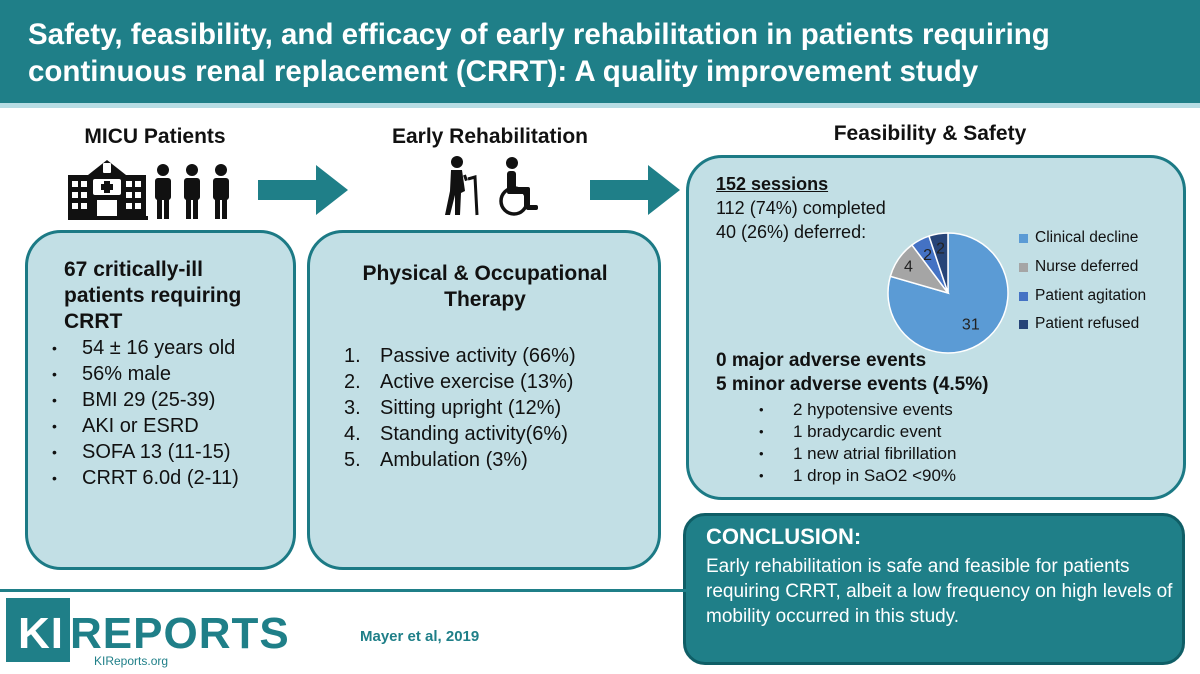 This screenshot has height=674, width=1200. What do you see at coordinates (352, 382) in the screenshot?
I see `item-number: 2.` at bounding box center [352, 382].